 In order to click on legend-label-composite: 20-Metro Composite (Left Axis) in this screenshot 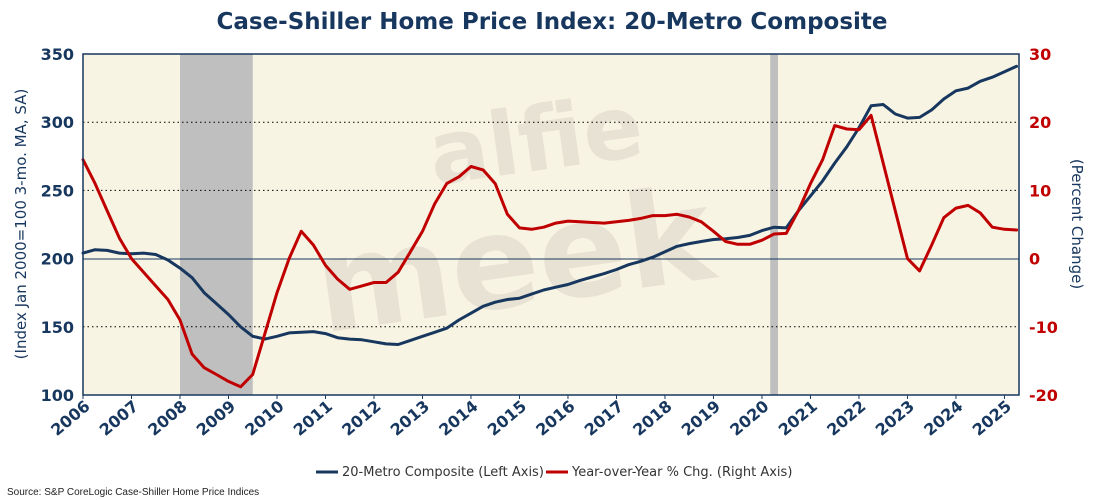, I will do `click(443, 472)`.